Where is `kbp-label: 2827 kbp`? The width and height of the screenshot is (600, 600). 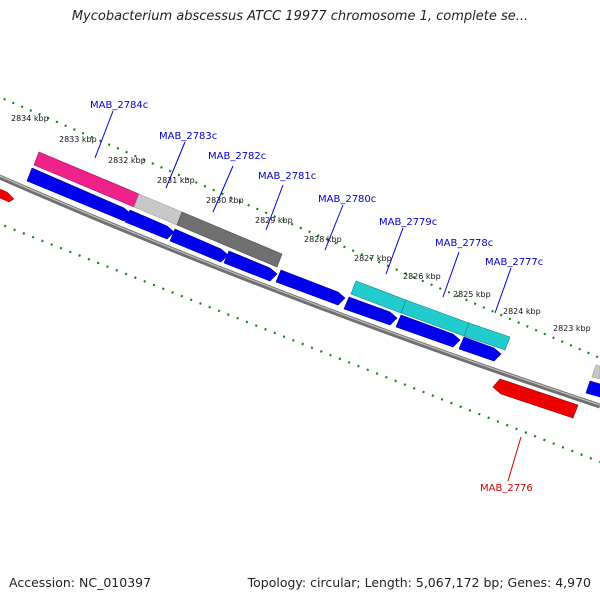 kbp-label: 2827 kbp is located at coordinates (373, 258).